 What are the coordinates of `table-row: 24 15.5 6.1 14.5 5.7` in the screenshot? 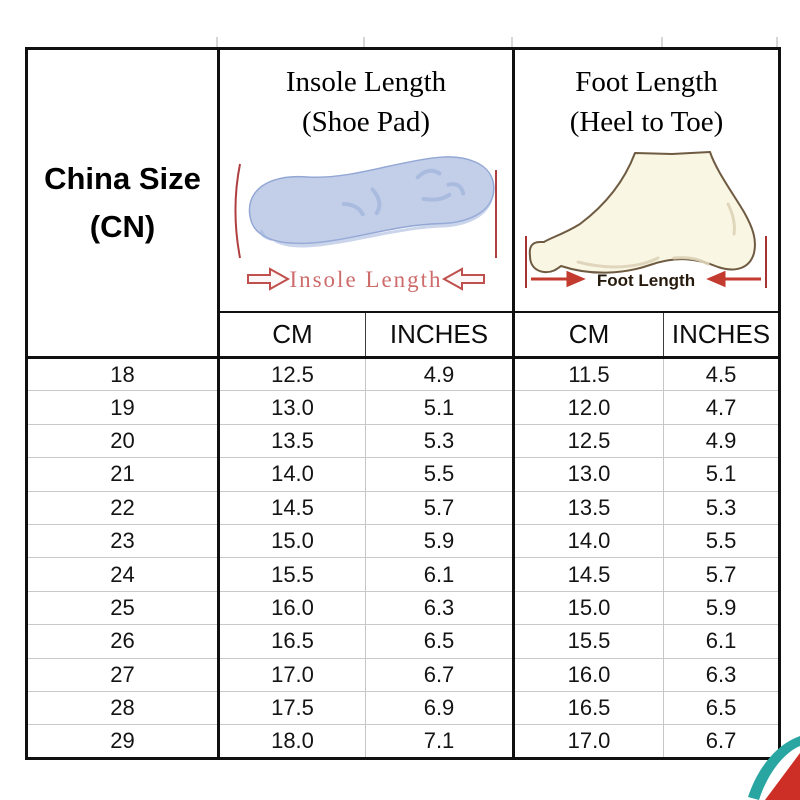 It's located at (403, 574).